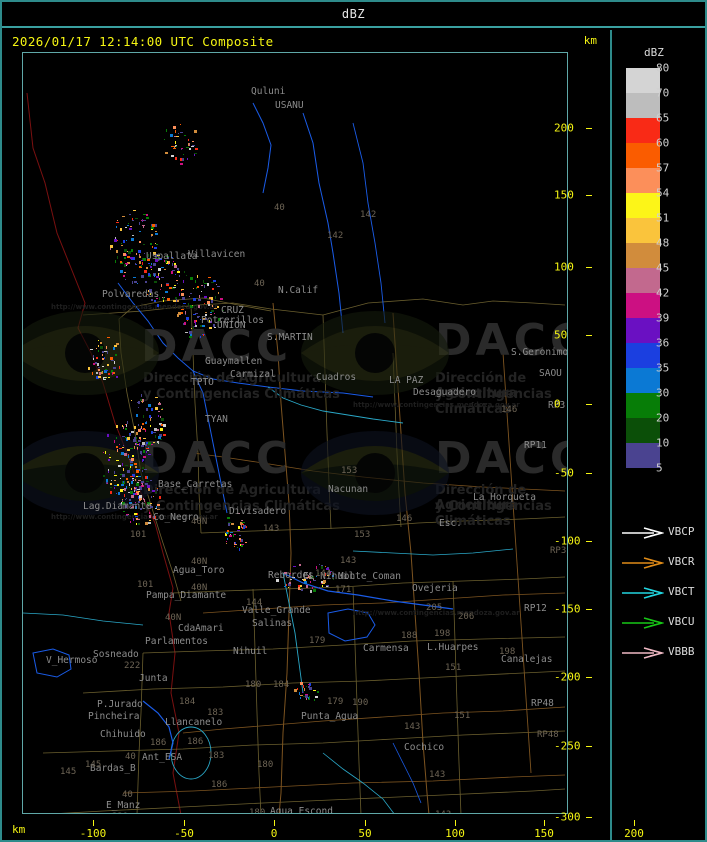 The image size is (707, 842). I want to click on map-place-label: Parlamentos, so click(176, 641).